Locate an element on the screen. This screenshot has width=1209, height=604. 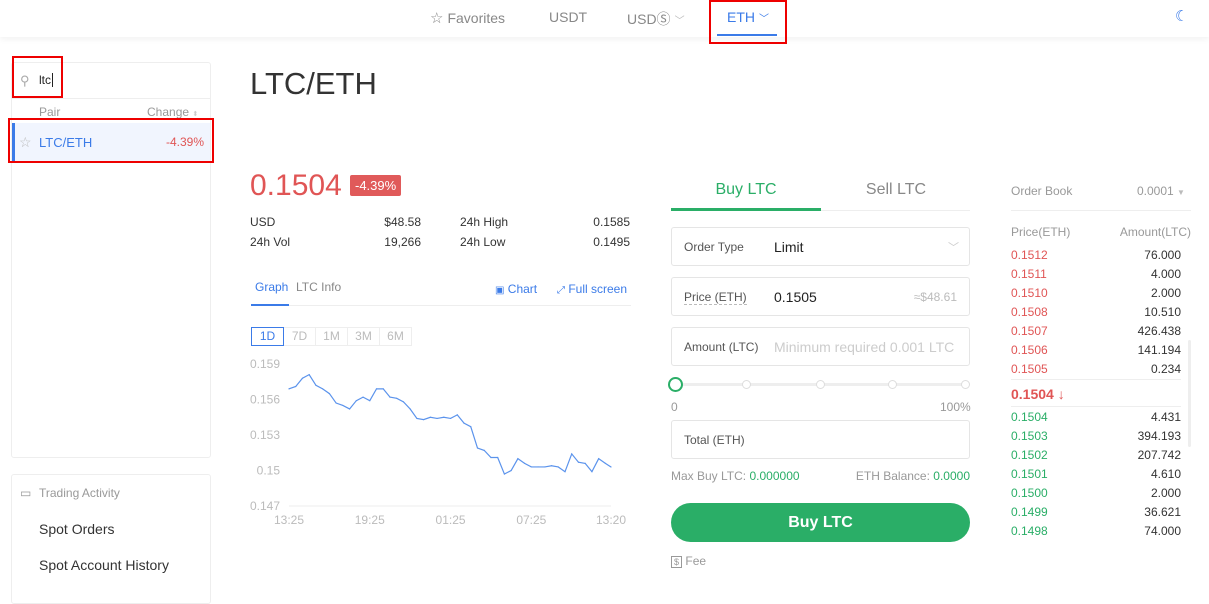
tab-graph: Graph is located at coordinates (272, 287).